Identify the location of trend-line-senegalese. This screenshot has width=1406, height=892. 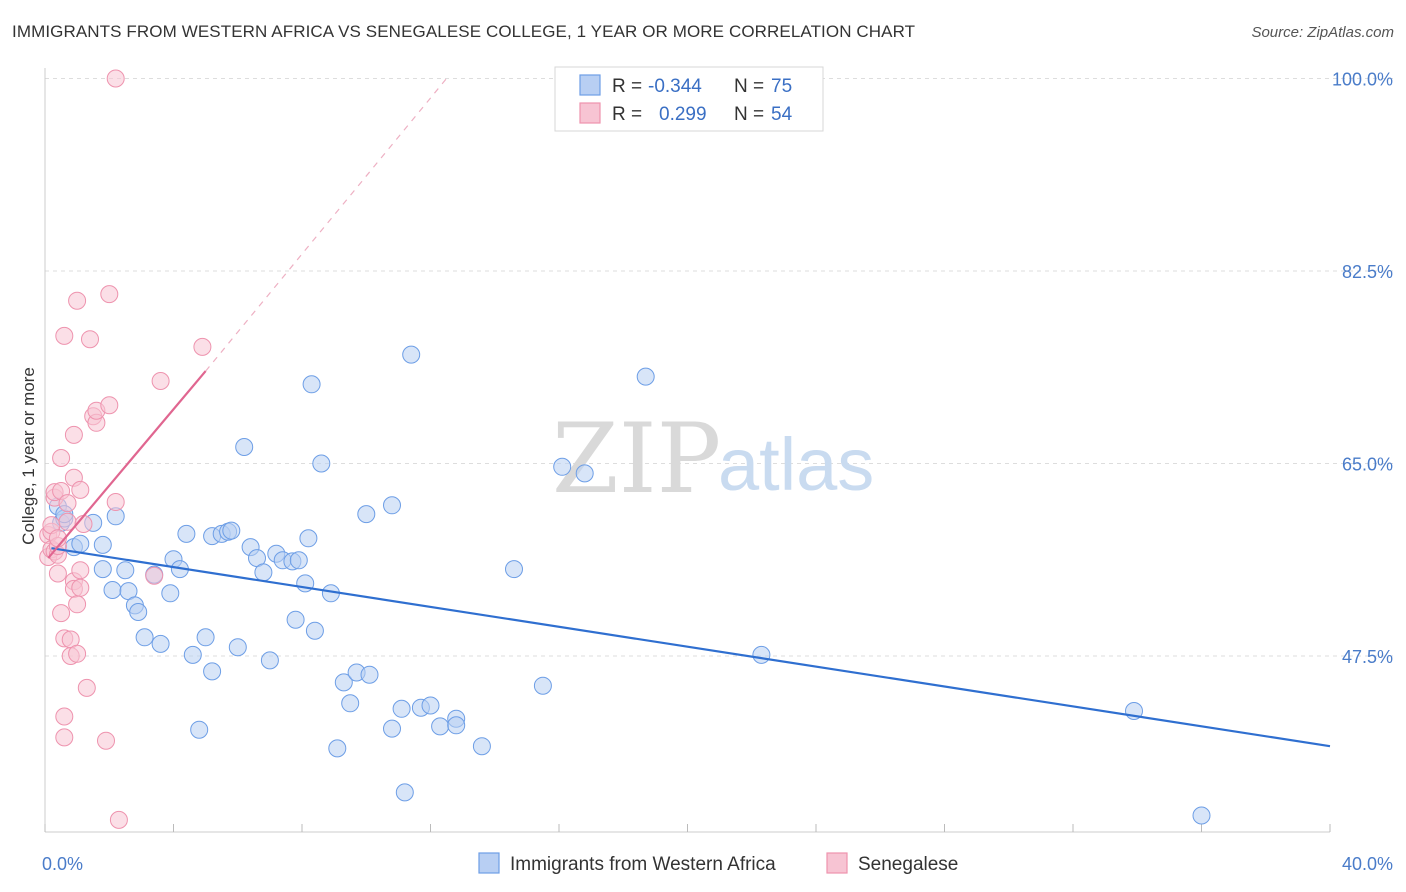
(127, 464).